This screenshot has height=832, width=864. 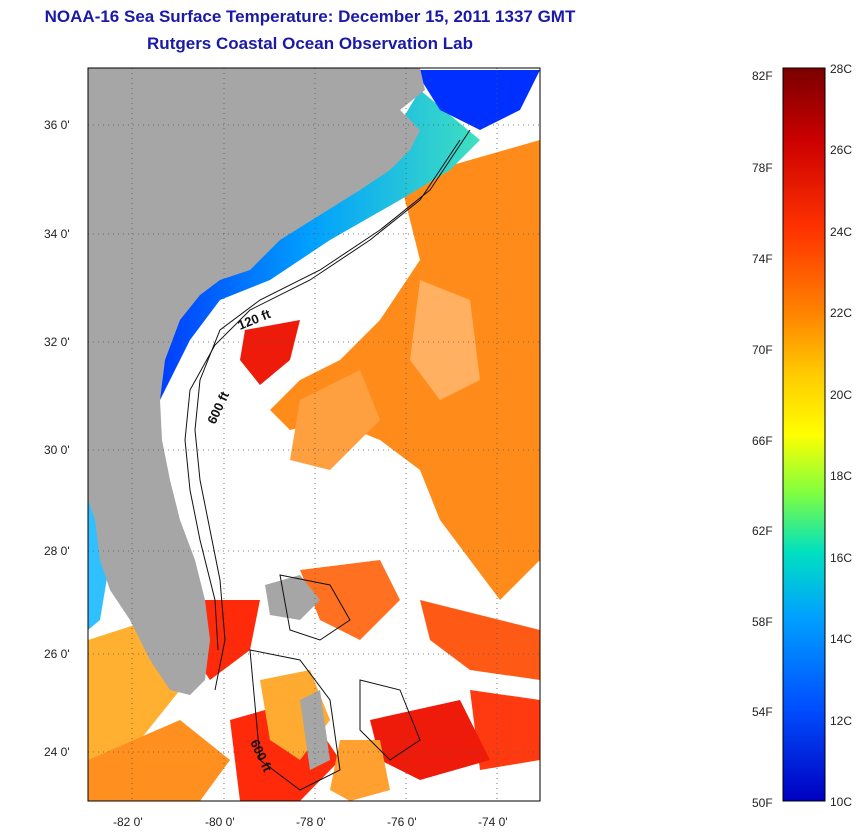 I want to click on cb-f-label: 54F, so click(x=762, y=712).